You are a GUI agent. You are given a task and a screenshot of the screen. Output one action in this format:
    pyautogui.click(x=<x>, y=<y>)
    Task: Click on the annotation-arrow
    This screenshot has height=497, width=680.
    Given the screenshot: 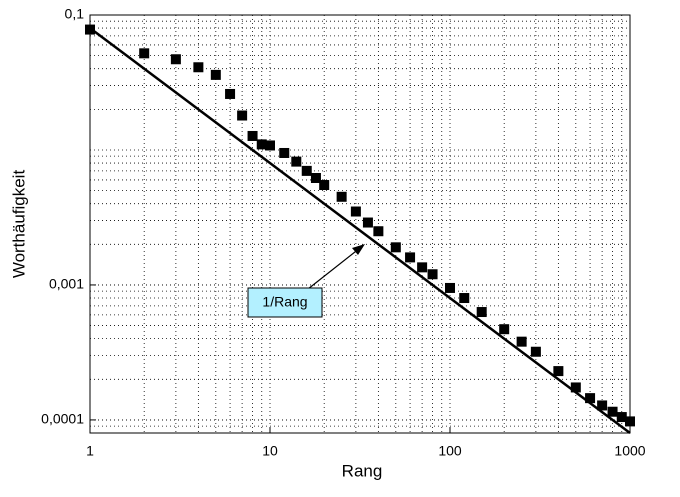 What is the action you would take?
    pyautogui.click(x=334, y=268)
    